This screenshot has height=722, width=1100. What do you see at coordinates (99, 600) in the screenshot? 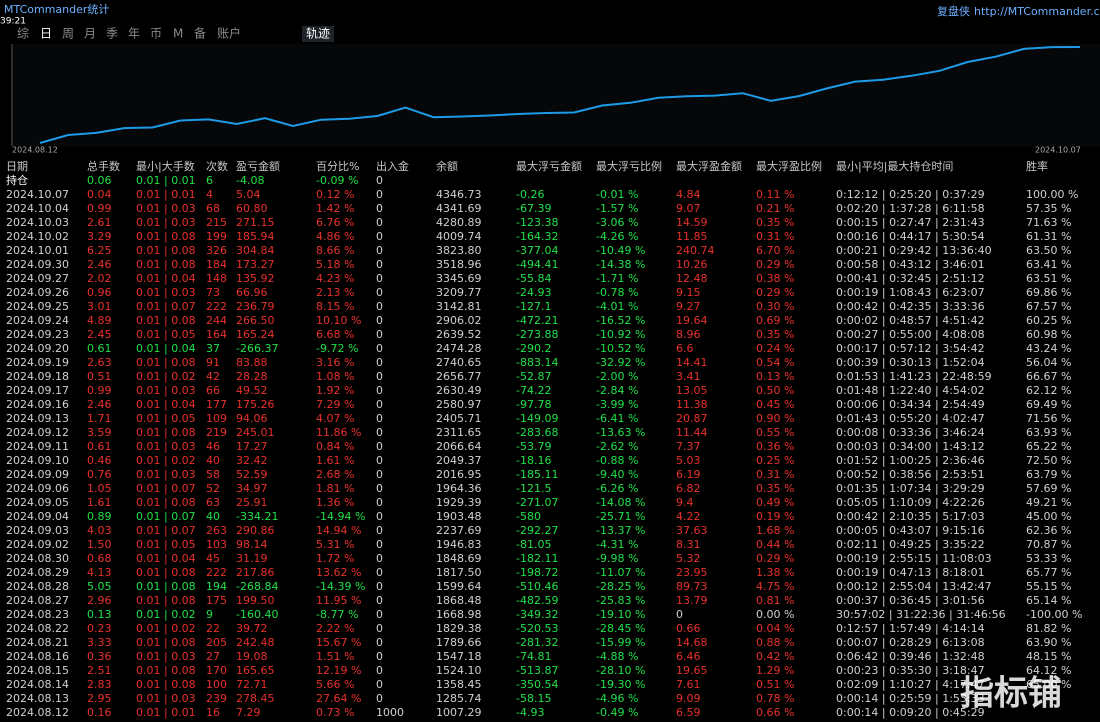
I see `table-cell: 2.96` at bounding box center [99, 600].